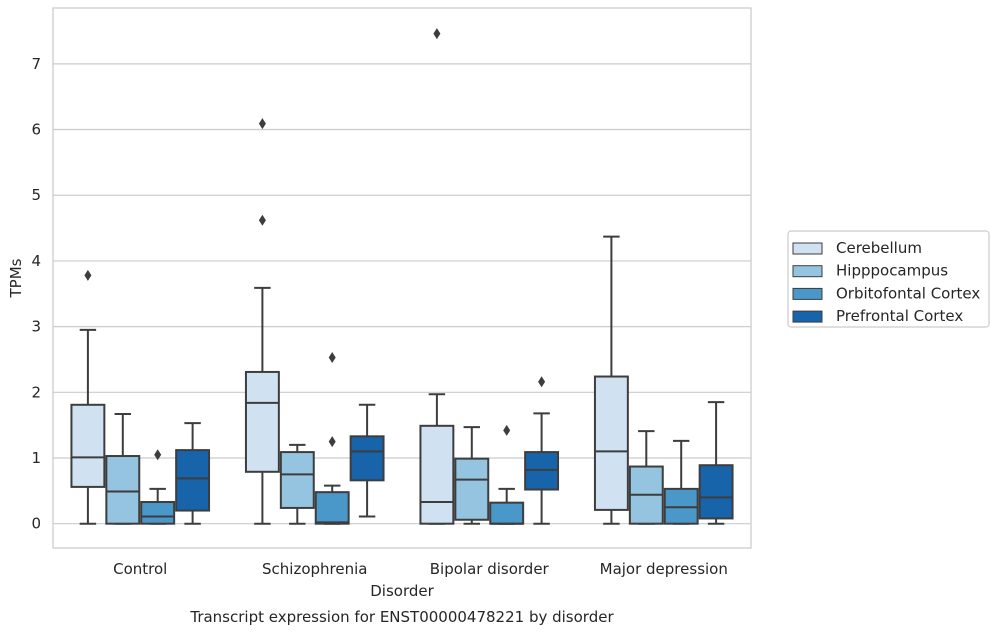 Image resolution: width=999 pixels, height=634 pixels. What do you see at coordinates (16, 278) in the screenshot?
I see `y-axis-label: TPMs` at bounding box center [16, 278].